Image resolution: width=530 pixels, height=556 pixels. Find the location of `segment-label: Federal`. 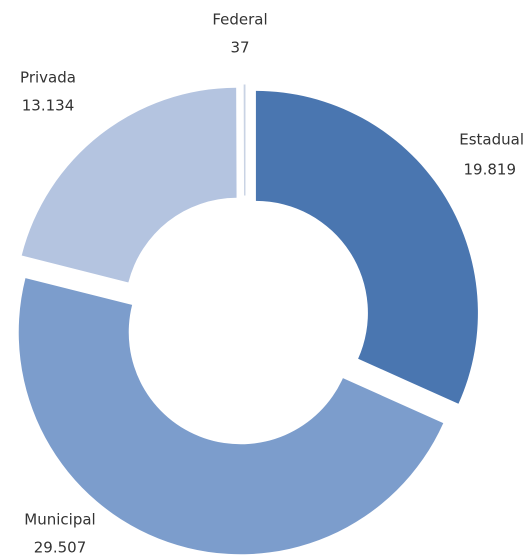

segment-label: Federal is located at coordinates (239, 20).